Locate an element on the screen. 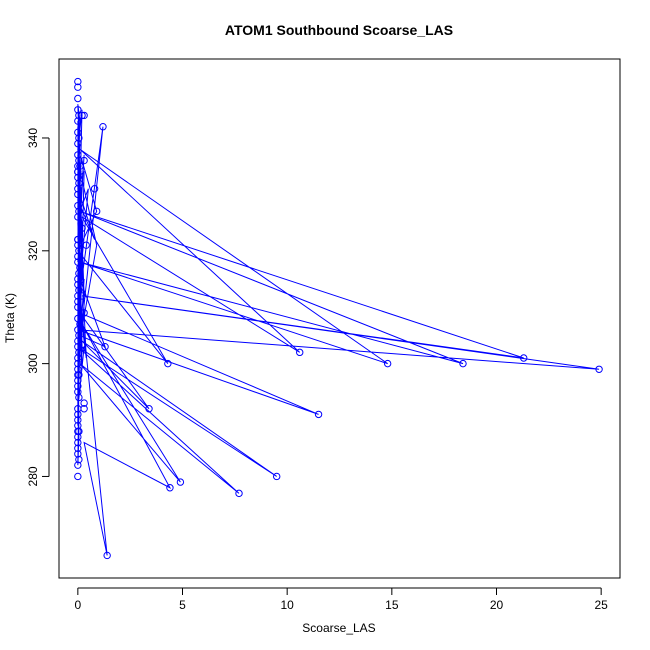  x-tick-label: 5 is located at coordinates (182, 605).